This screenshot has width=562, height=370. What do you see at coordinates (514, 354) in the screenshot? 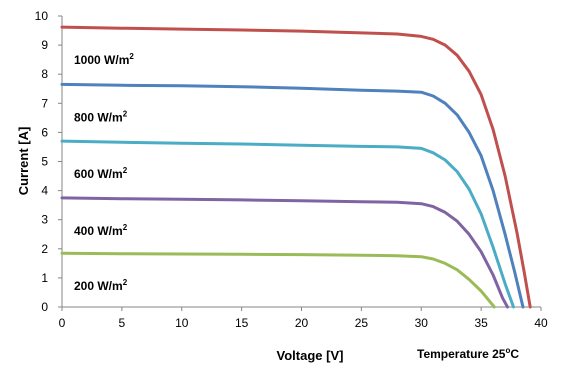
I see `temperature-note-unit: C` at bounding box center [514, 354].